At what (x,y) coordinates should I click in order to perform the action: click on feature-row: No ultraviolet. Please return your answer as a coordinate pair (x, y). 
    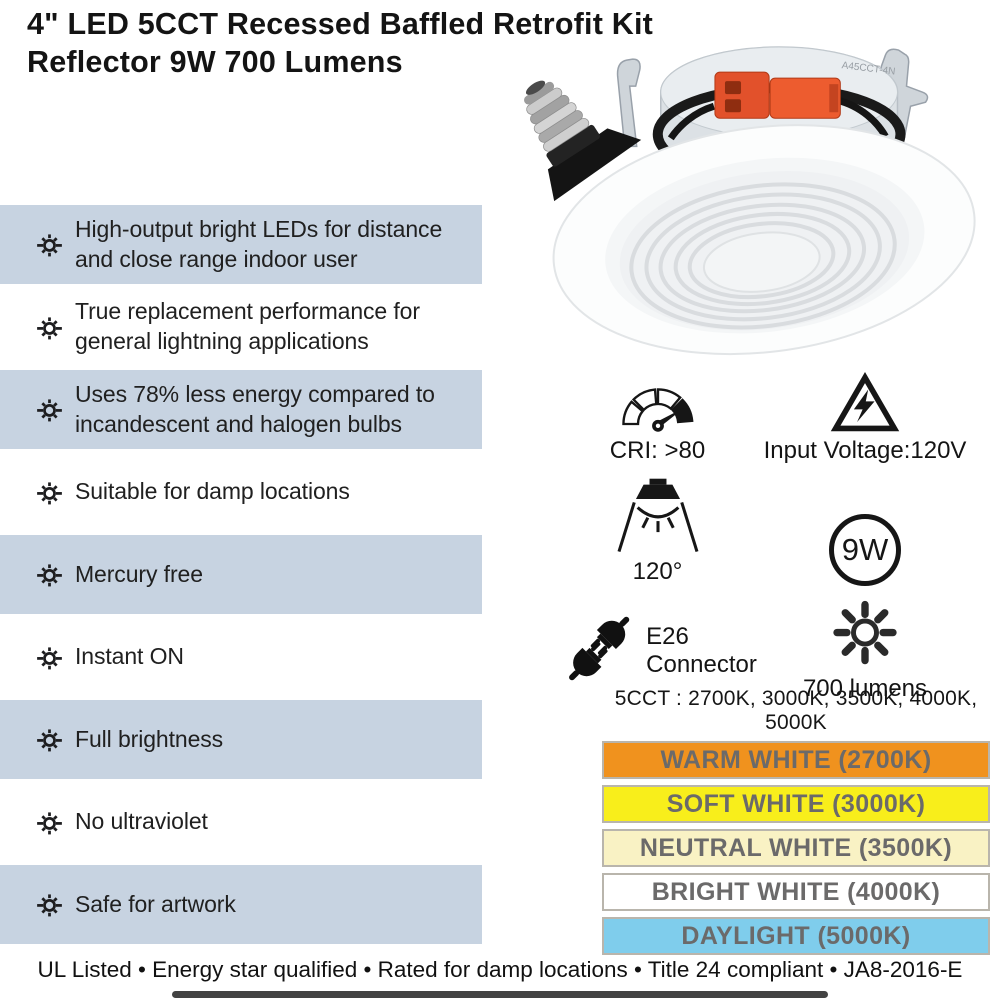
    Looking at the image, I should click on (241, 822).